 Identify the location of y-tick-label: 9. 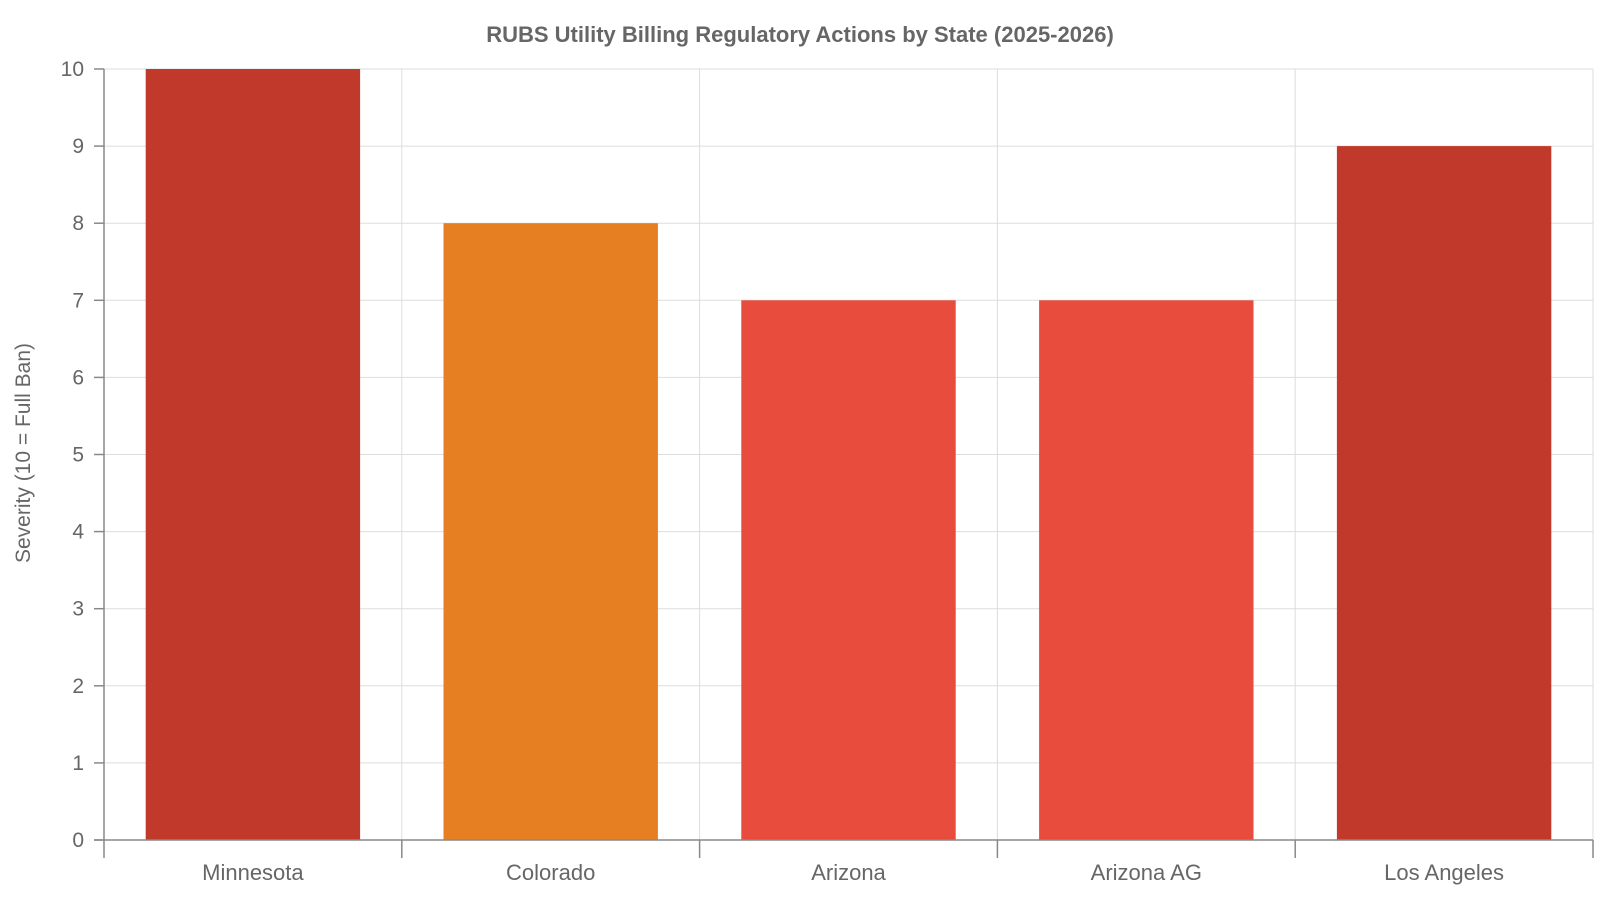
(78, 146).